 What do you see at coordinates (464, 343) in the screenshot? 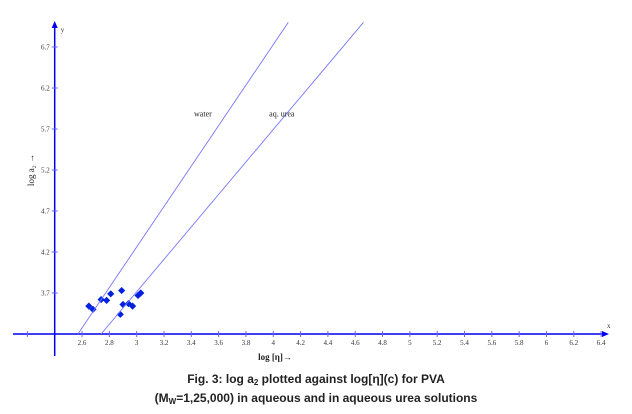
I see `x-tick-label: 5.4` at bounding box center [464, 343].